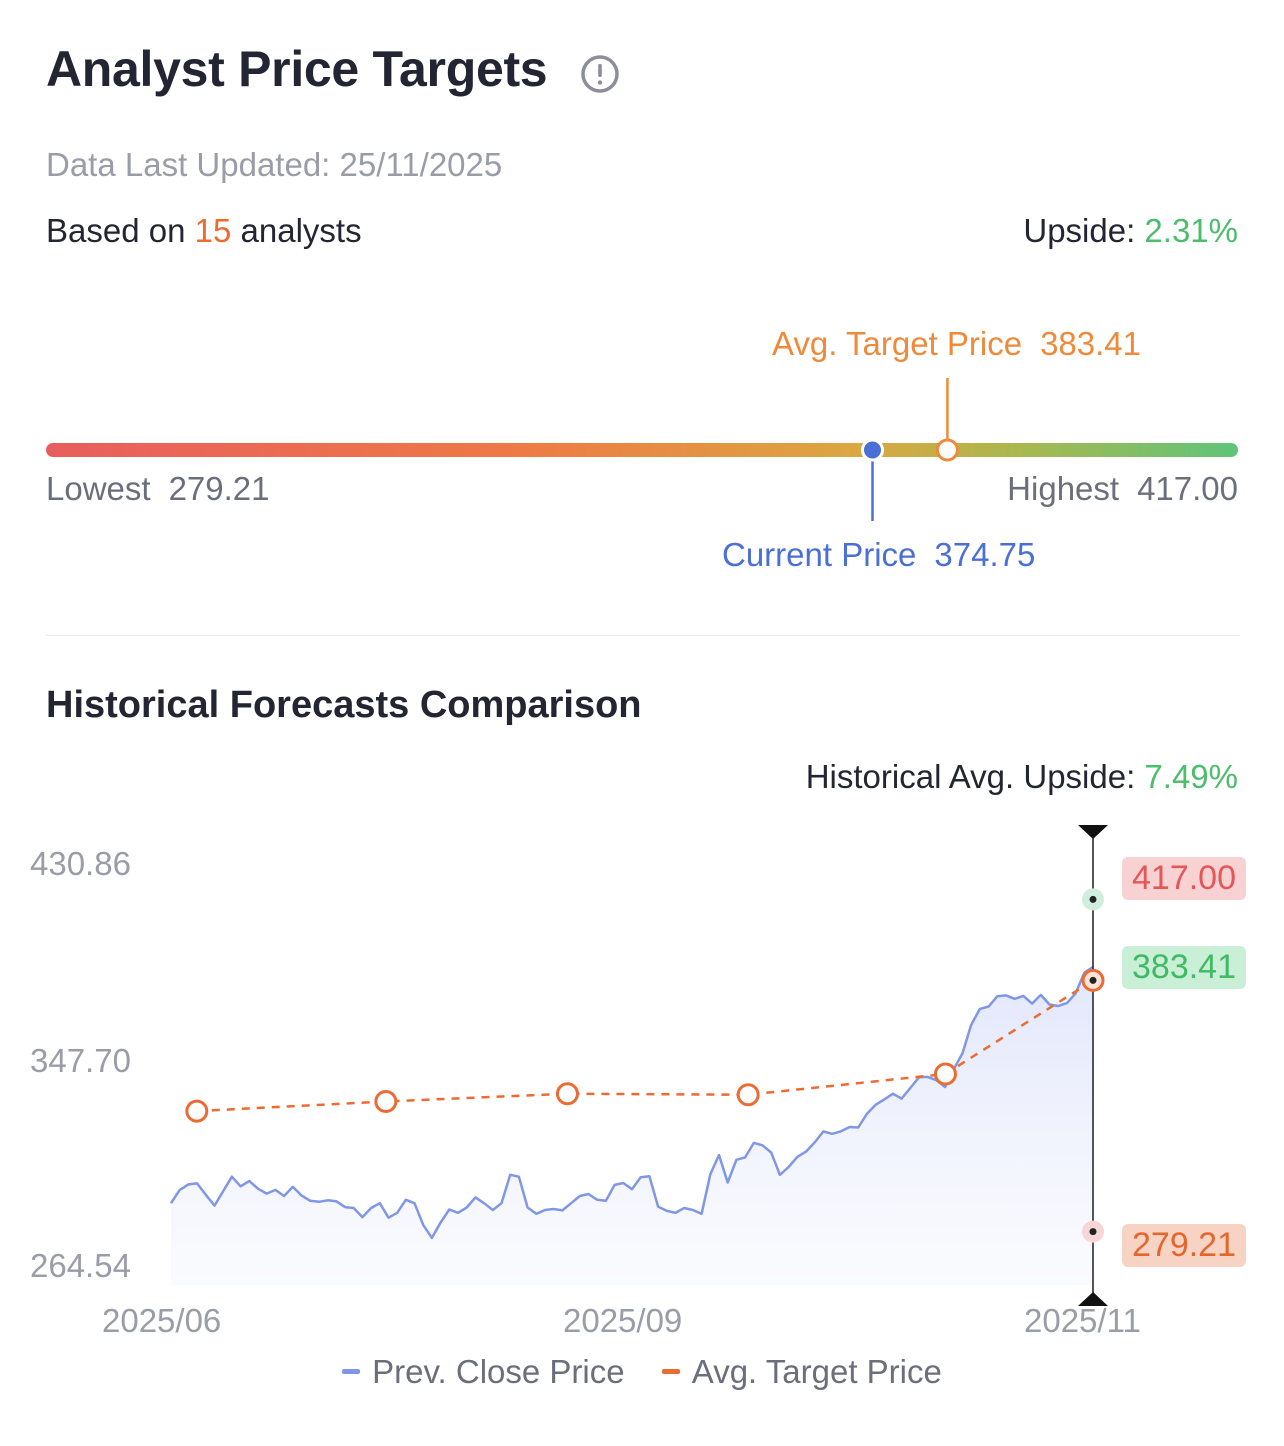 This screenshot has height=1446, width=1284. What do you see at coordinates (600, 74) in the screenshot?
I see `info-icon` at bounding box center [600, 74].